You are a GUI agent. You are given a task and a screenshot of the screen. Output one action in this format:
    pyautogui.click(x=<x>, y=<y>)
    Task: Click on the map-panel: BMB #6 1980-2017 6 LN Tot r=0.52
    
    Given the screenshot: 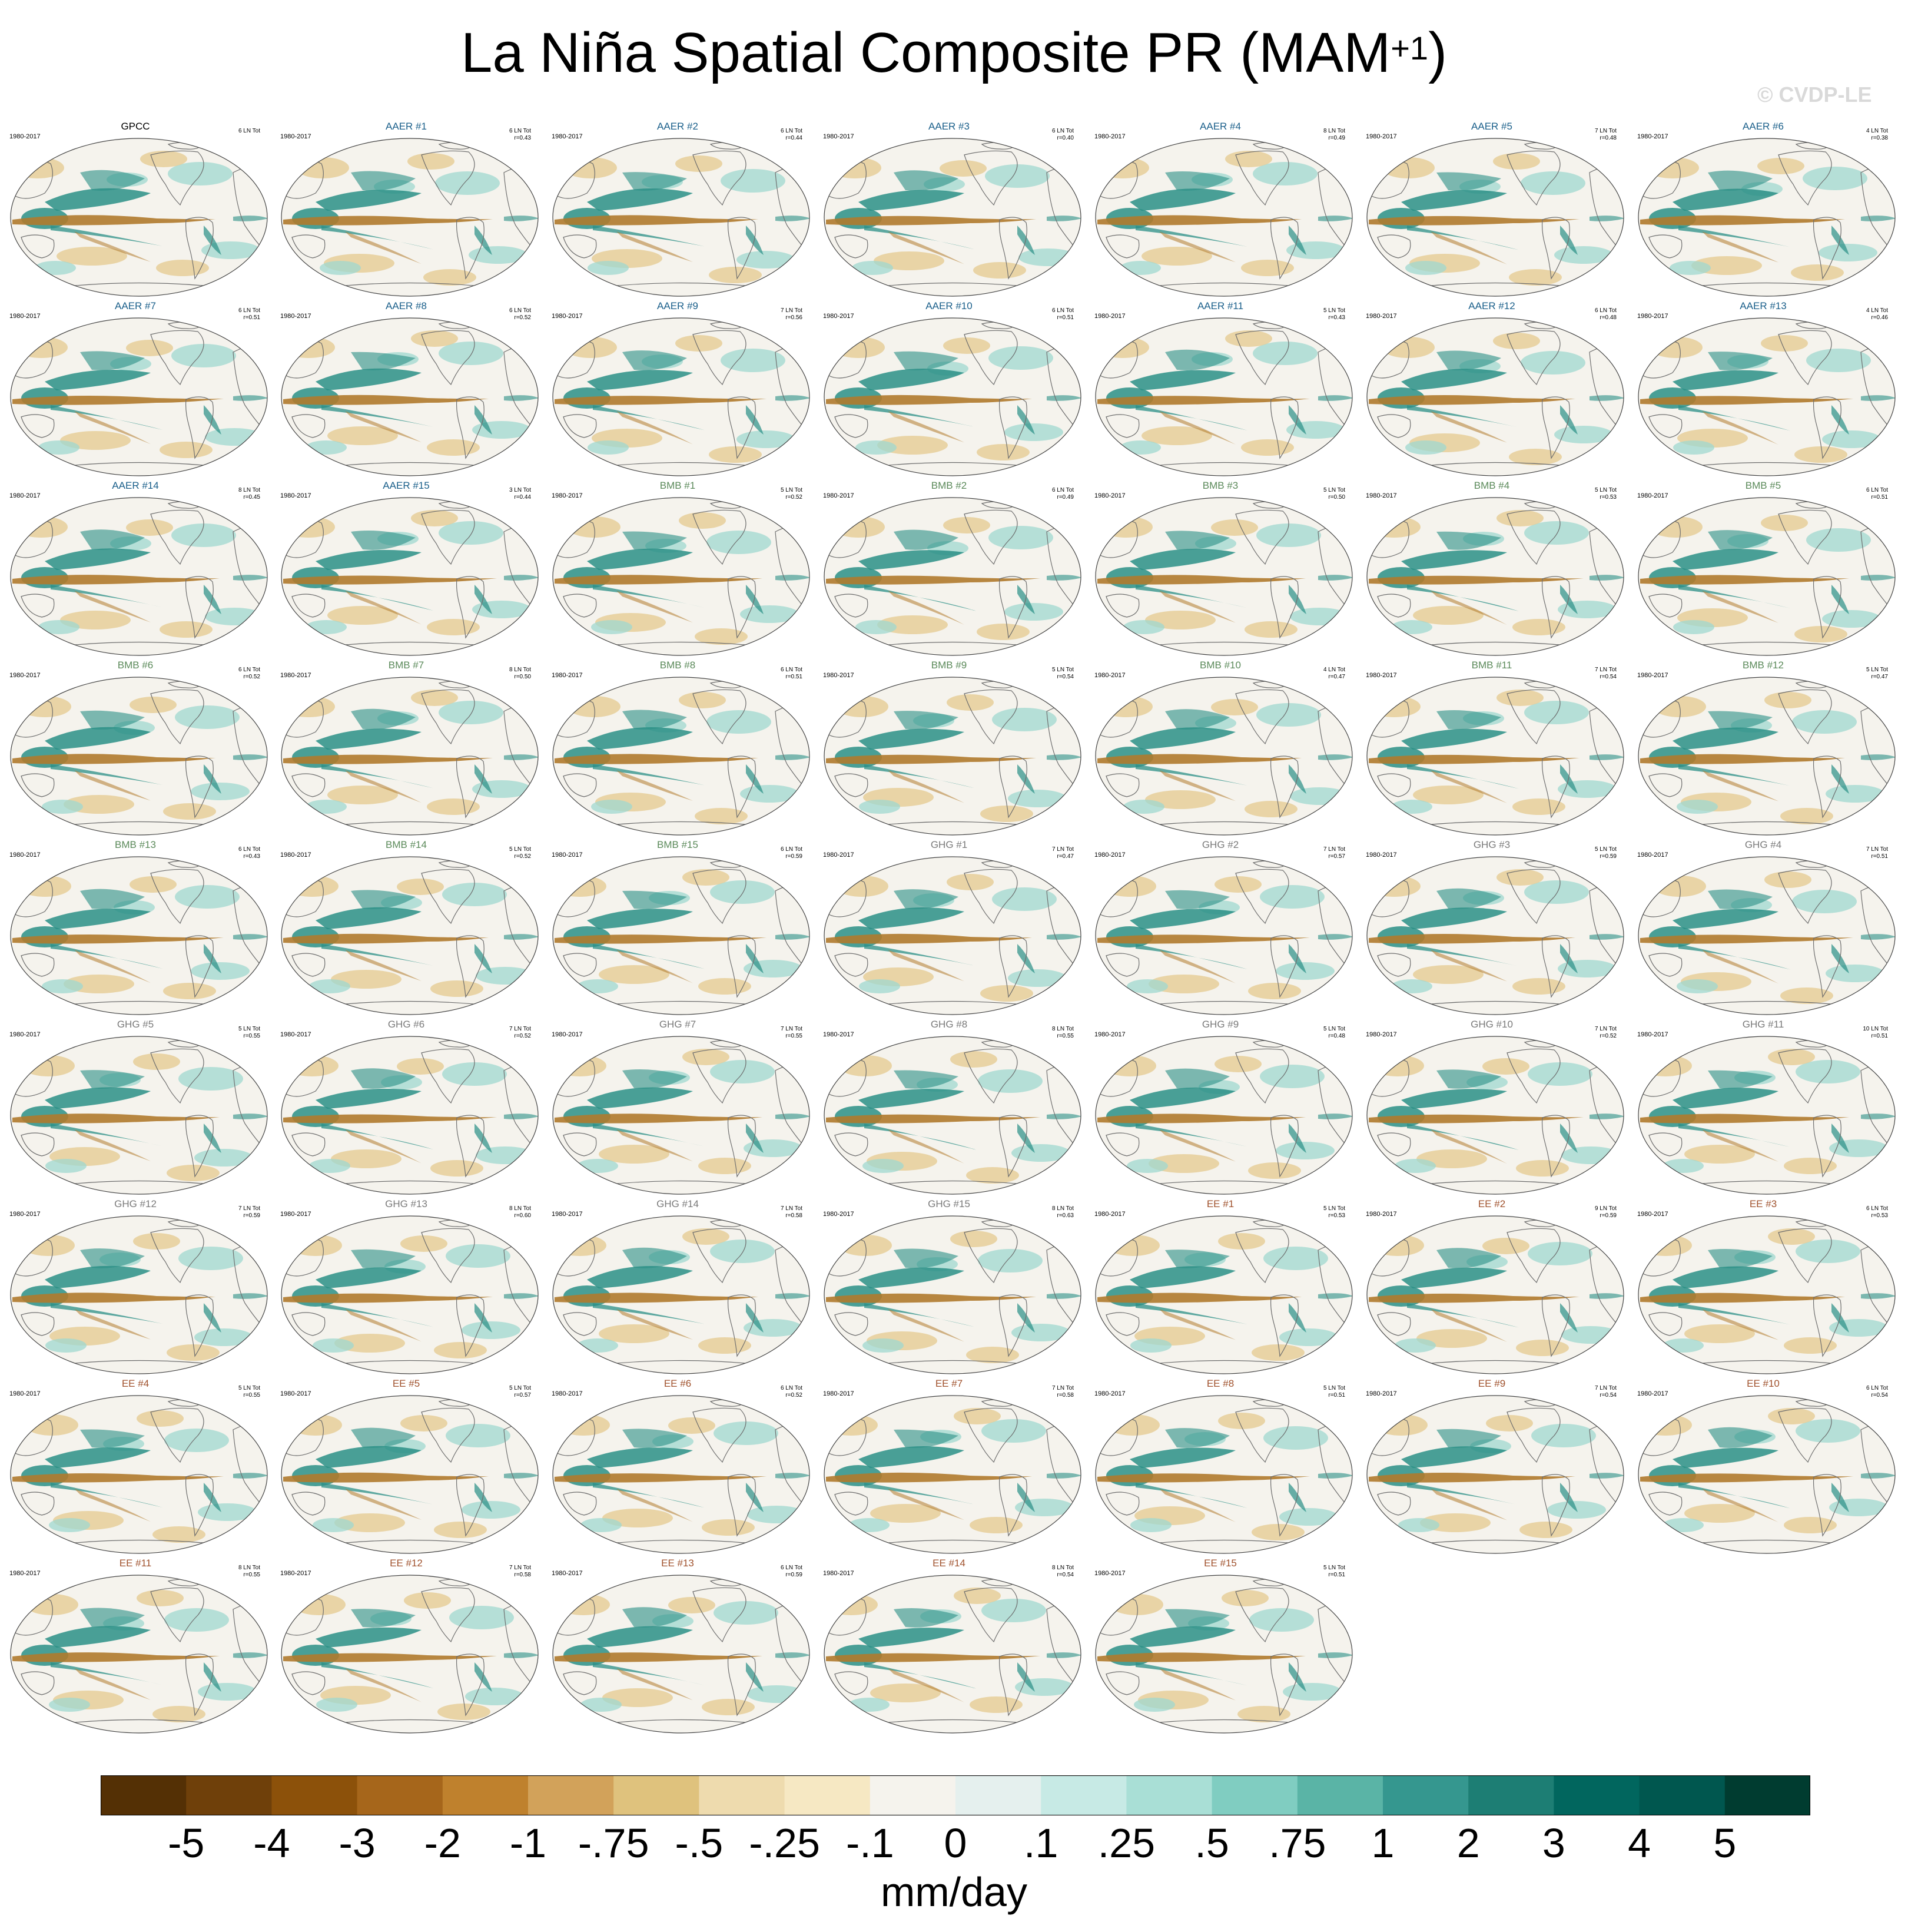 What is the action you would take?
    pyautogui.click(x=135, y=748)
    